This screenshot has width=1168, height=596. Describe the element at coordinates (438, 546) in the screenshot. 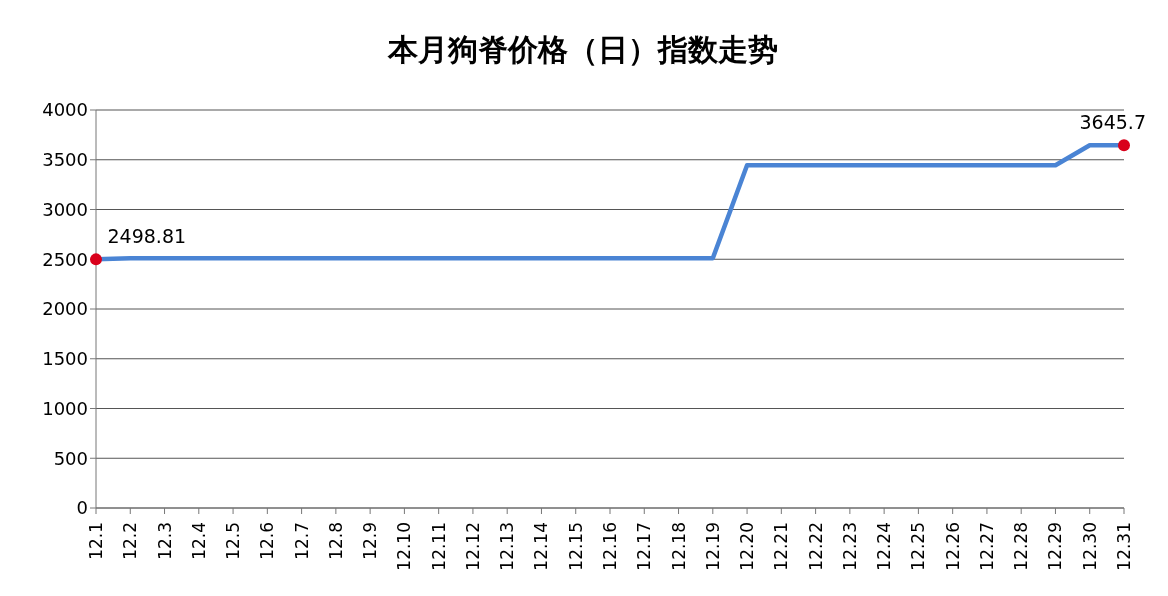

I see `x-tick-label: 12.11` at that location.